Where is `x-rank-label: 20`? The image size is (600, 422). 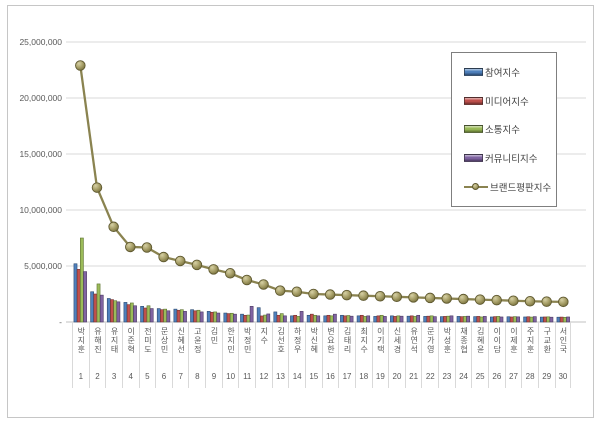
x-rank-label: 20 is located at coordinates (397, 376).